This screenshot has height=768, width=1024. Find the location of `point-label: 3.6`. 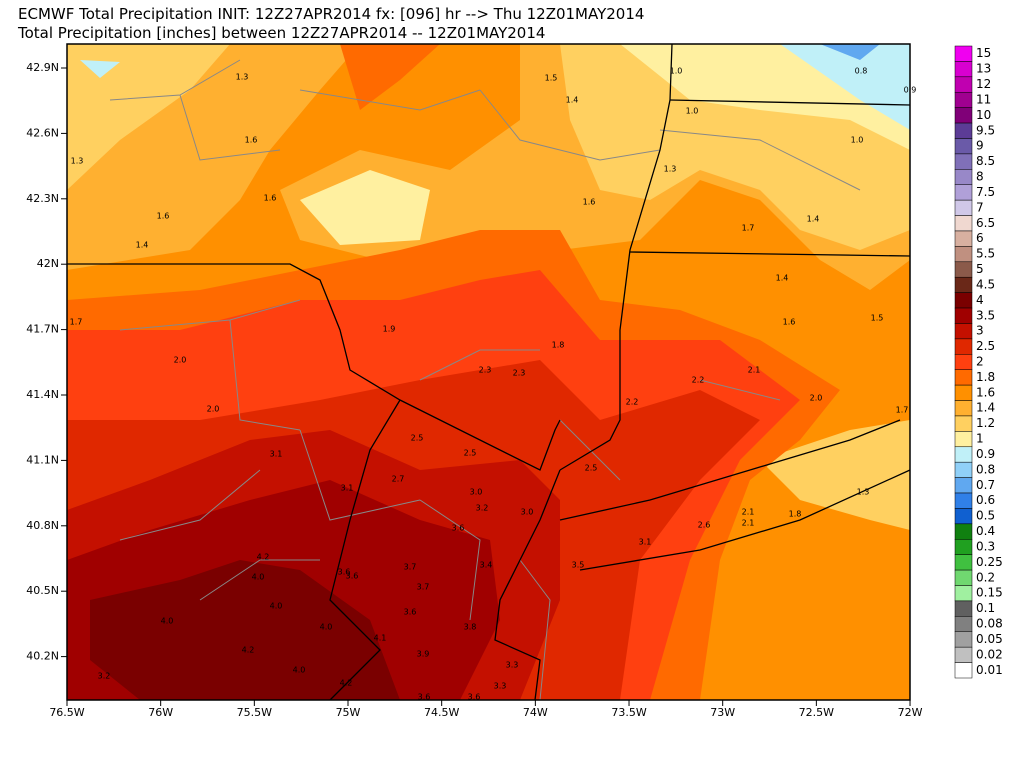

point-label: 3.6 is located at coordinates (344, 572).